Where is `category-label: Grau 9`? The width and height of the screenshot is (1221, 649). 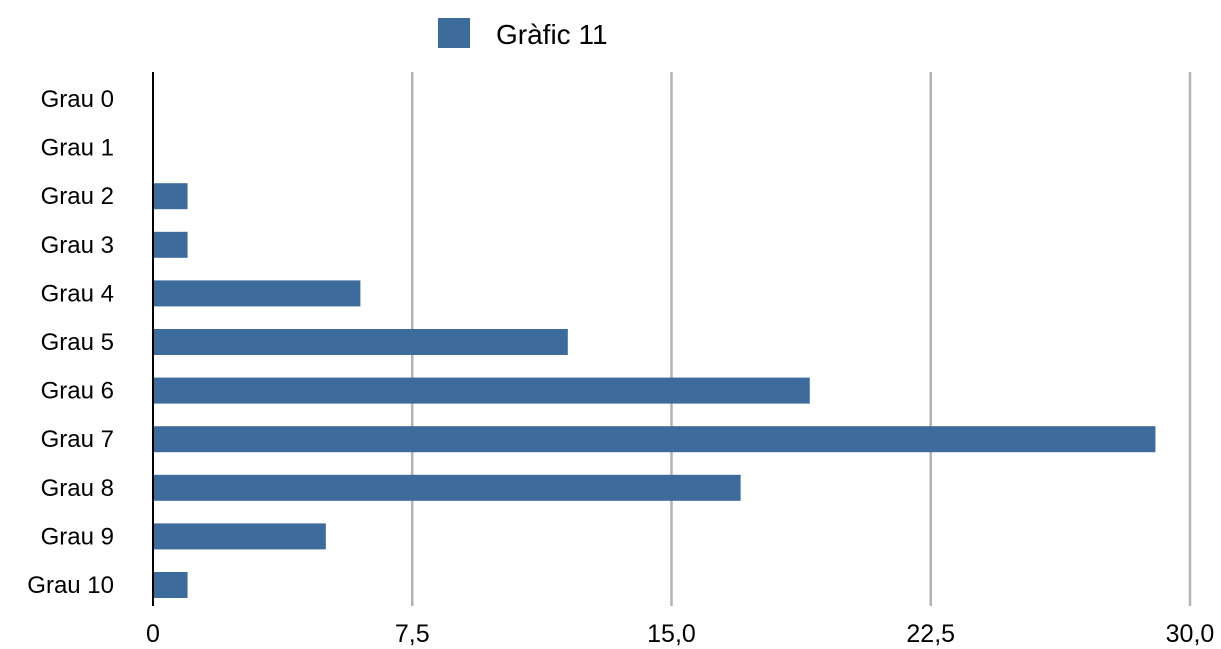 category-label: Grau 9 is located at coordinates (77, 536).